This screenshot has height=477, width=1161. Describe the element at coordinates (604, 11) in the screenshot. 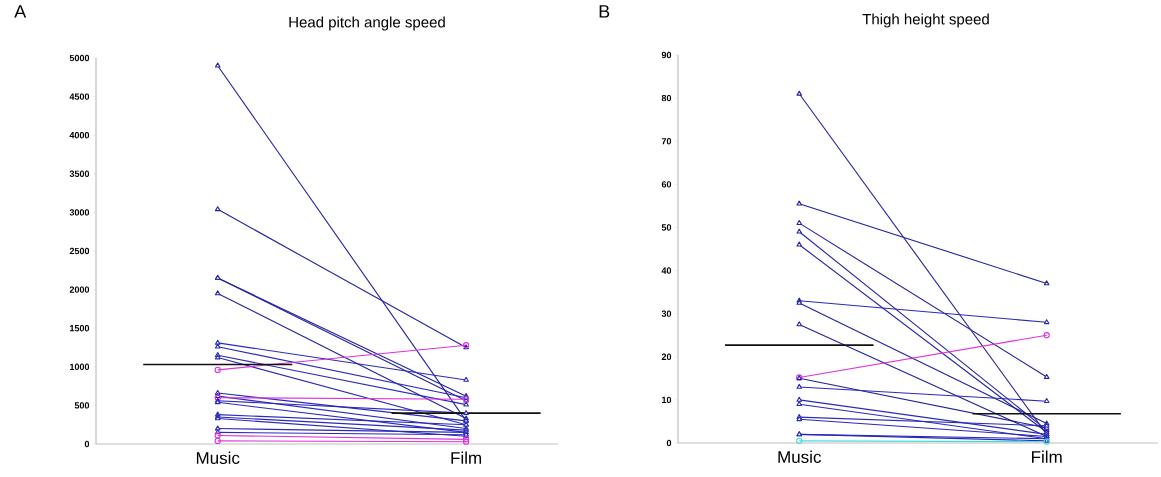

I see `text: B` at that location.